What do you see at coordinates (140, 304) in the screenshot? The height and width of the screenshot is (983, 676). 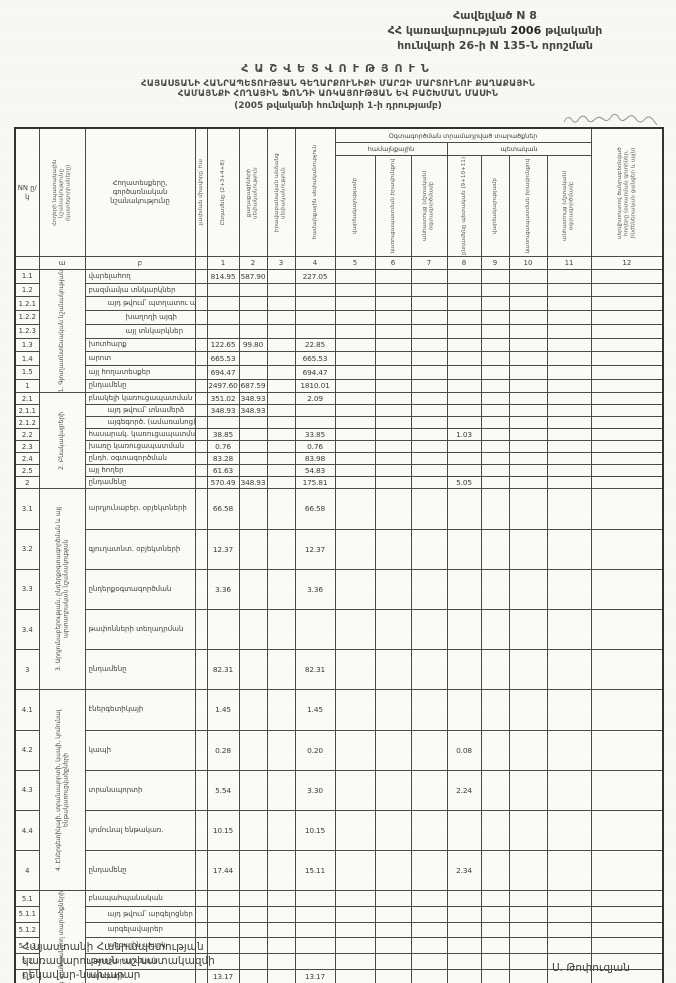 I see `row-label-cell: այդ թվում՝ պտղատու այգի` at bounding box center [140, 304].